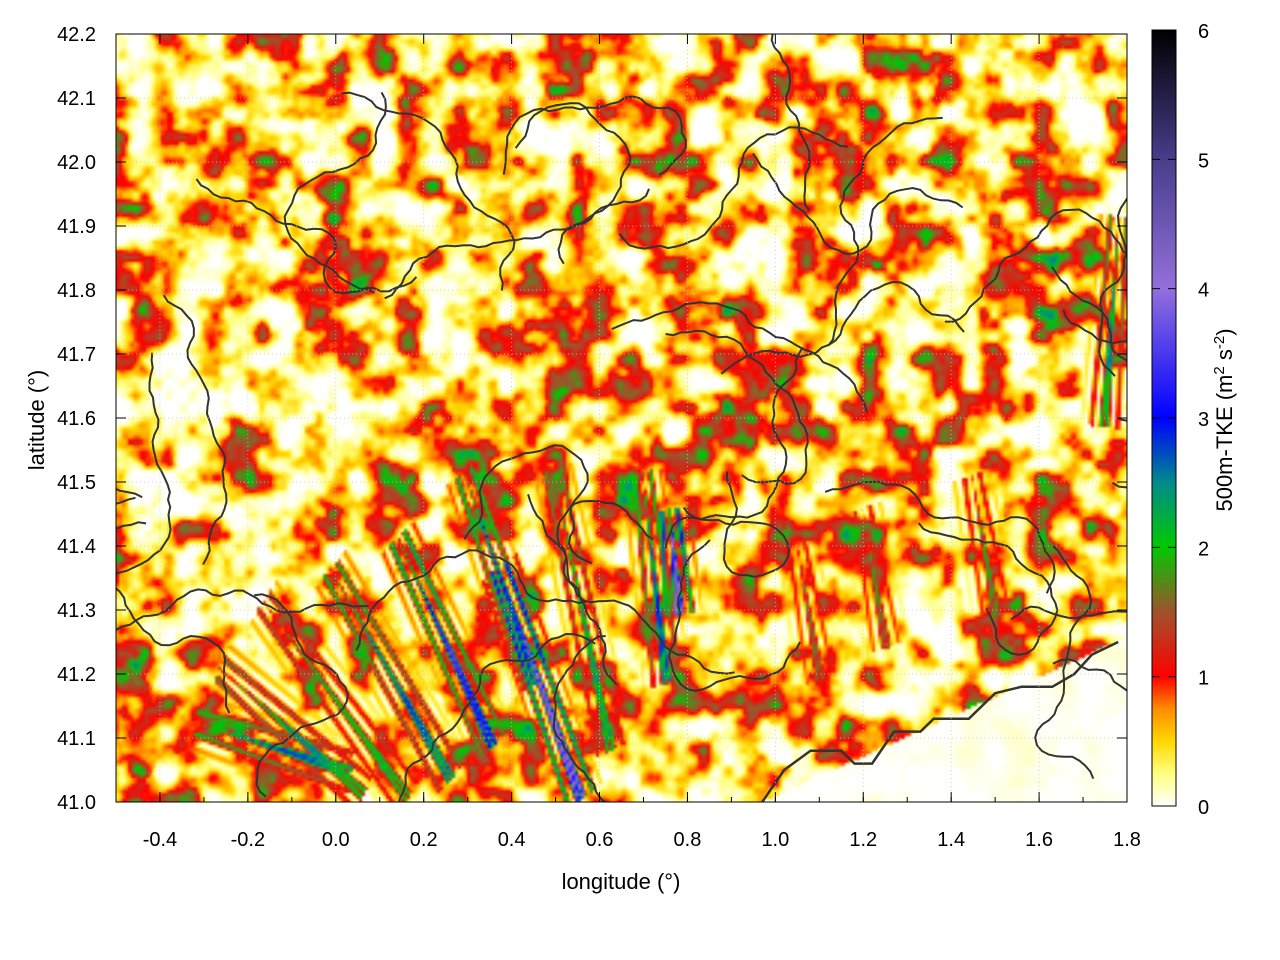 The width and height of the screenshot is (1280, 960). Describe the element at coordinates (1203, 161) in the screenshot. I see `colorbar-tick-label: 5` at that location.